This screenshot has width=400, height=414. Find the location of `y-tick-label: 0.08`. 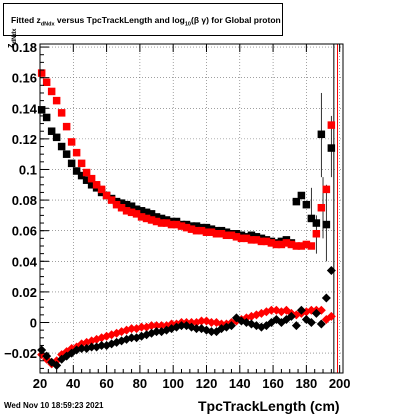

y-tick-label: 0.08 is located at coordinates (24, 200).